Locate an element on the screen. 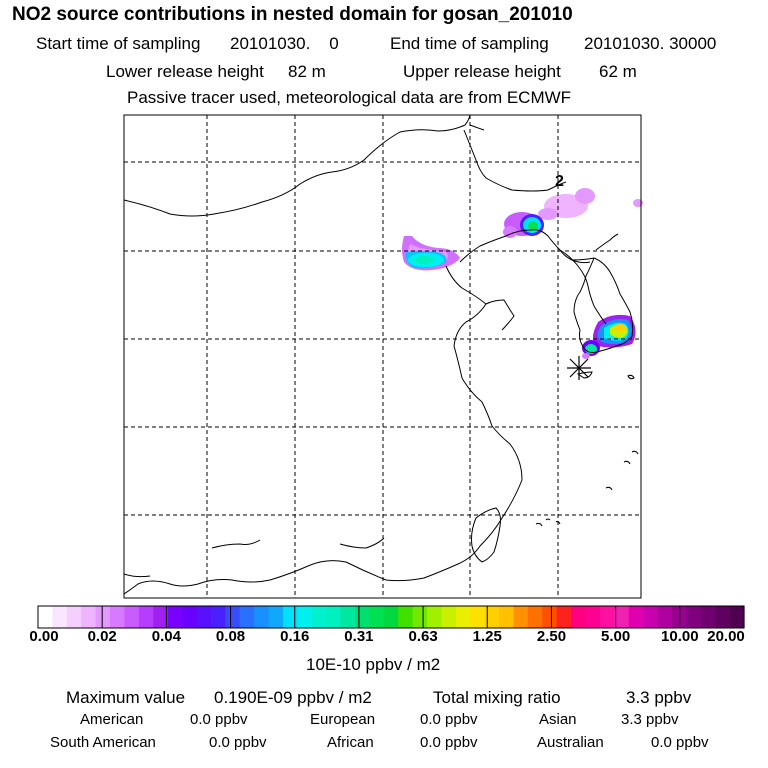  concentration-plumes is located at coordinates (522, 273).